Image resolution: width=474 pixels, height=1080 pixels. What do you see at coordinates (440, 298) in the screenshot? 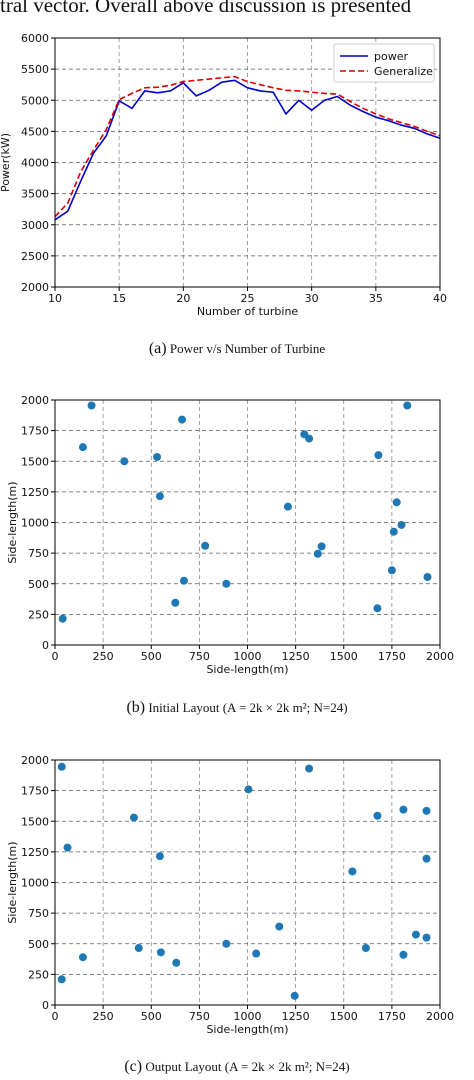
I see `x-tick-label: 40` at bounding box center [440, 298].